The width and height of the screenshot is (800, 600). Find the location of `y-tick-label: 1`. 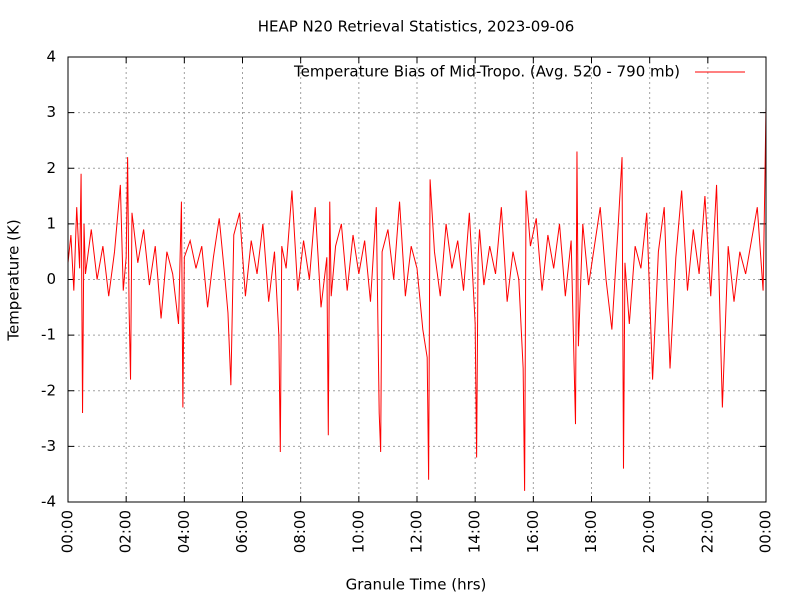

y-tick-label: 1 is located at coordinates (51, 223).